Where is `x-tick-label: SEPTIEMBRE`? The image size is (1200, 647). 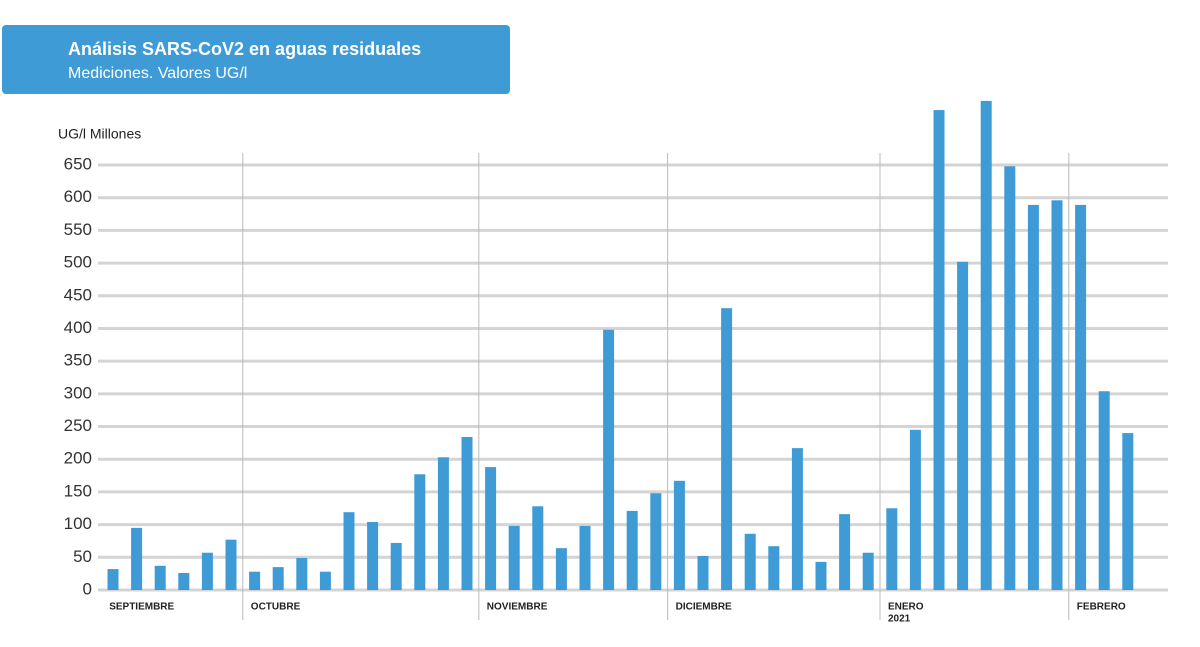 x-tick-label: SEPTIEMBRE is located at coordinates (141, 607).